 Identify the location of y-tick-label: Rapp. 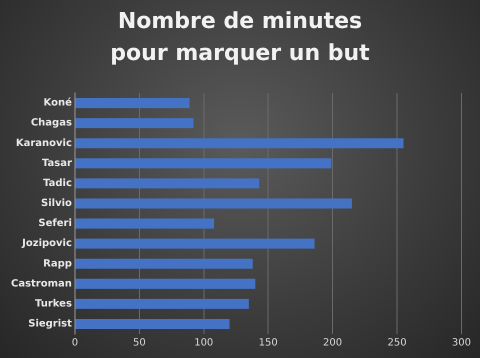
(57, 264).